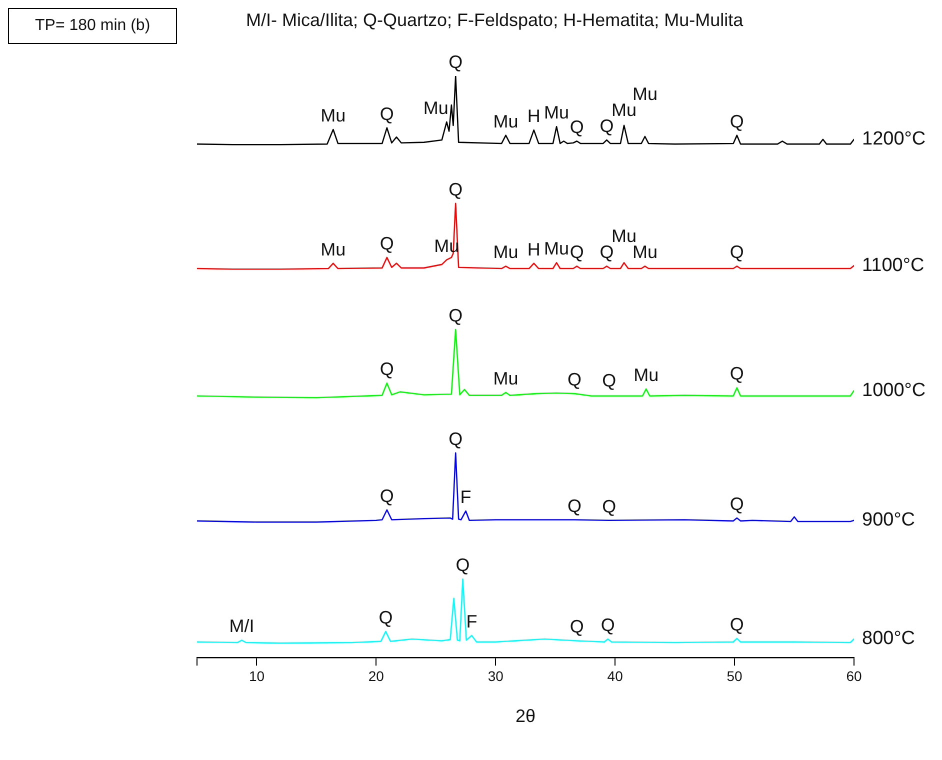  I want to click on series-label: 900°C, so click(889, 520).